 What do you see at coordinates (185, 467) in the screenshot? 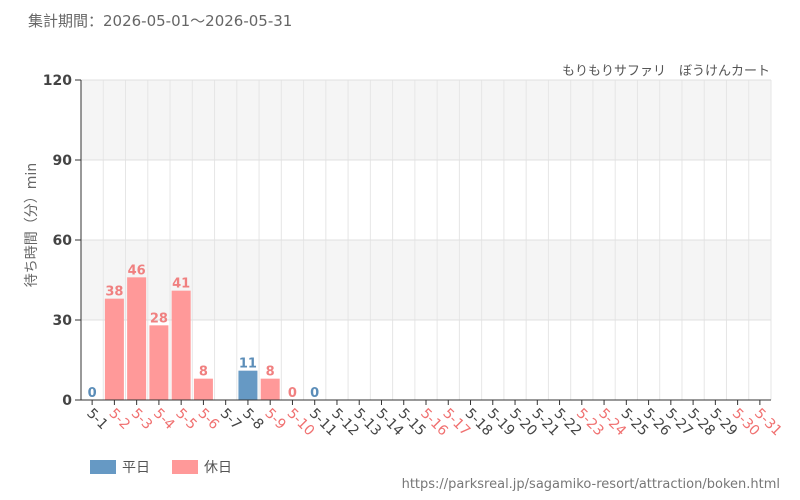
I see `legend-swatch-holiday` at bounding box center [185, 467].